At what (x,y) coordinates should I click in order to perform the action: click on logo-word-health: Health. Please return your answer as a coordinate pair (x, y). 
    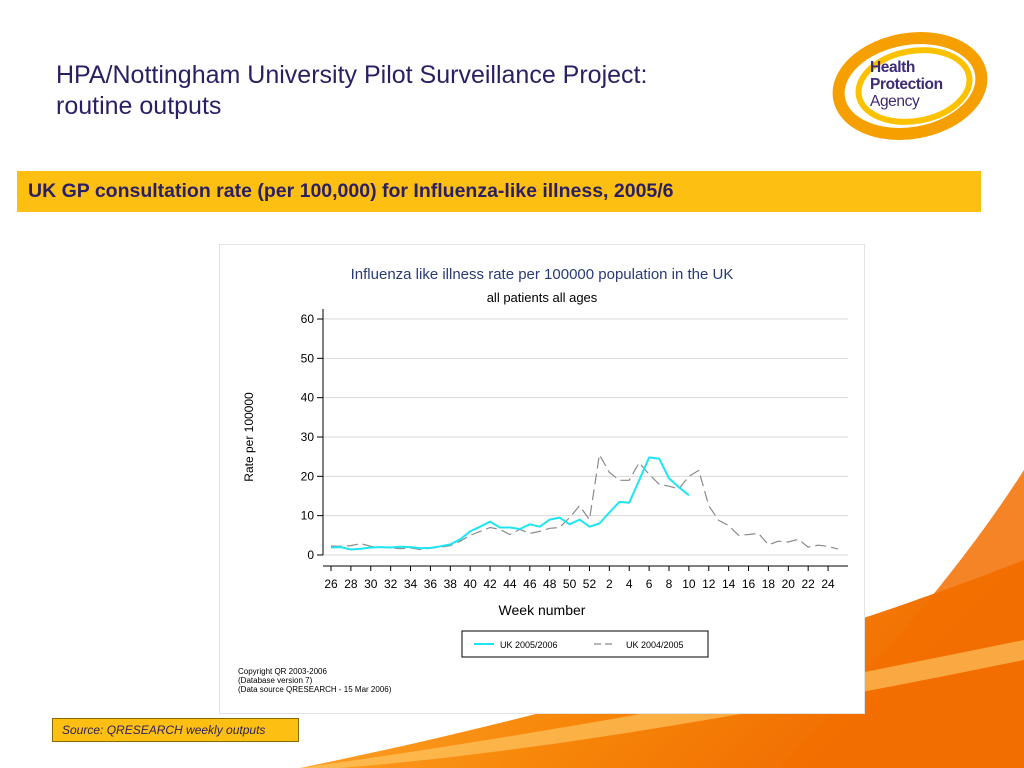
    Looking at the image, I should click on (892, 67).